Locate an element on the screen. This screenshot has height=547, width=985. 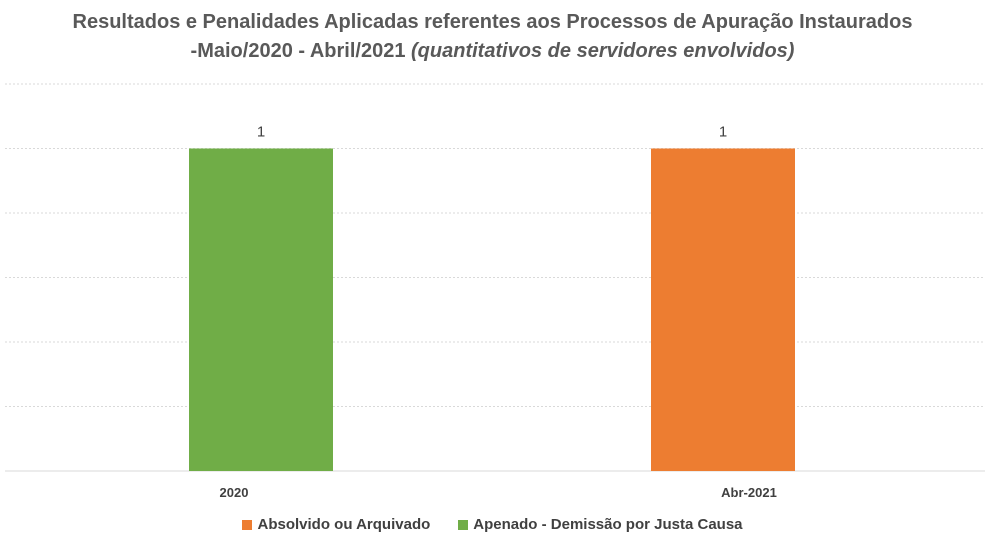
chart-title-note: (quantitativos de servidores envolvidos) is located at coordinates (603, 51).